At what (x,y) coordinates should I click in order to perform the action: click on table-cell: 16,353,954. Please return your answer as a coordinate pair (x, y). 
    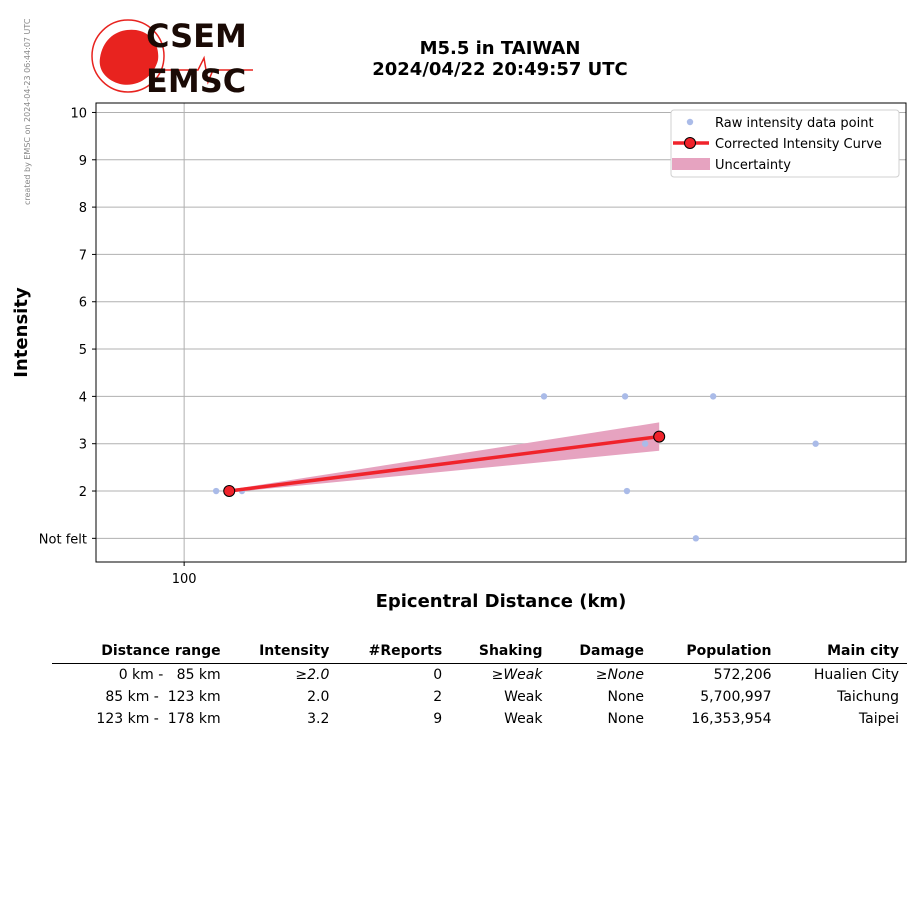
    Looking at the image, I should click on (731, 719).